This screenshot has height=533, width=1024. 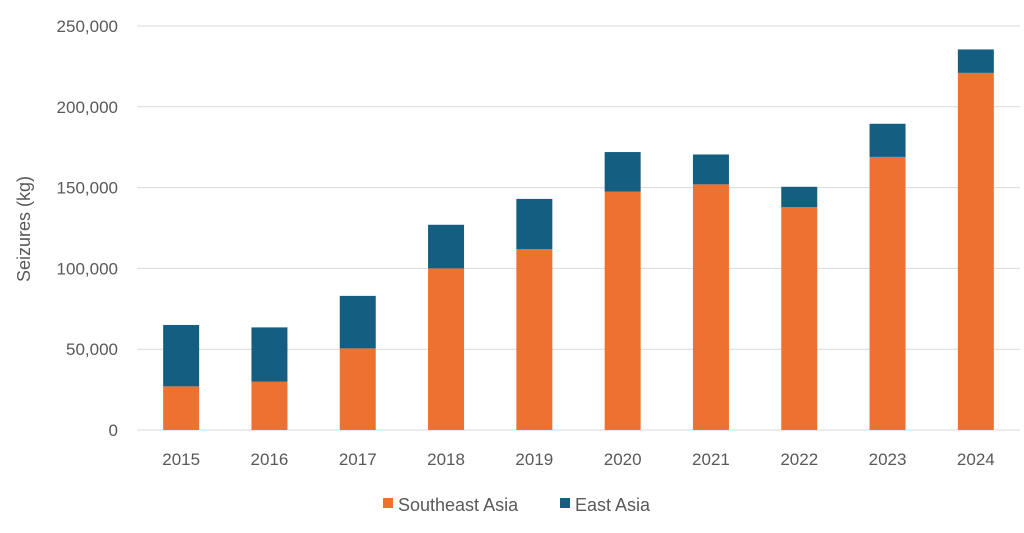 I want to click on legend-label: Southeast Asia, so click(x=458, y=505).